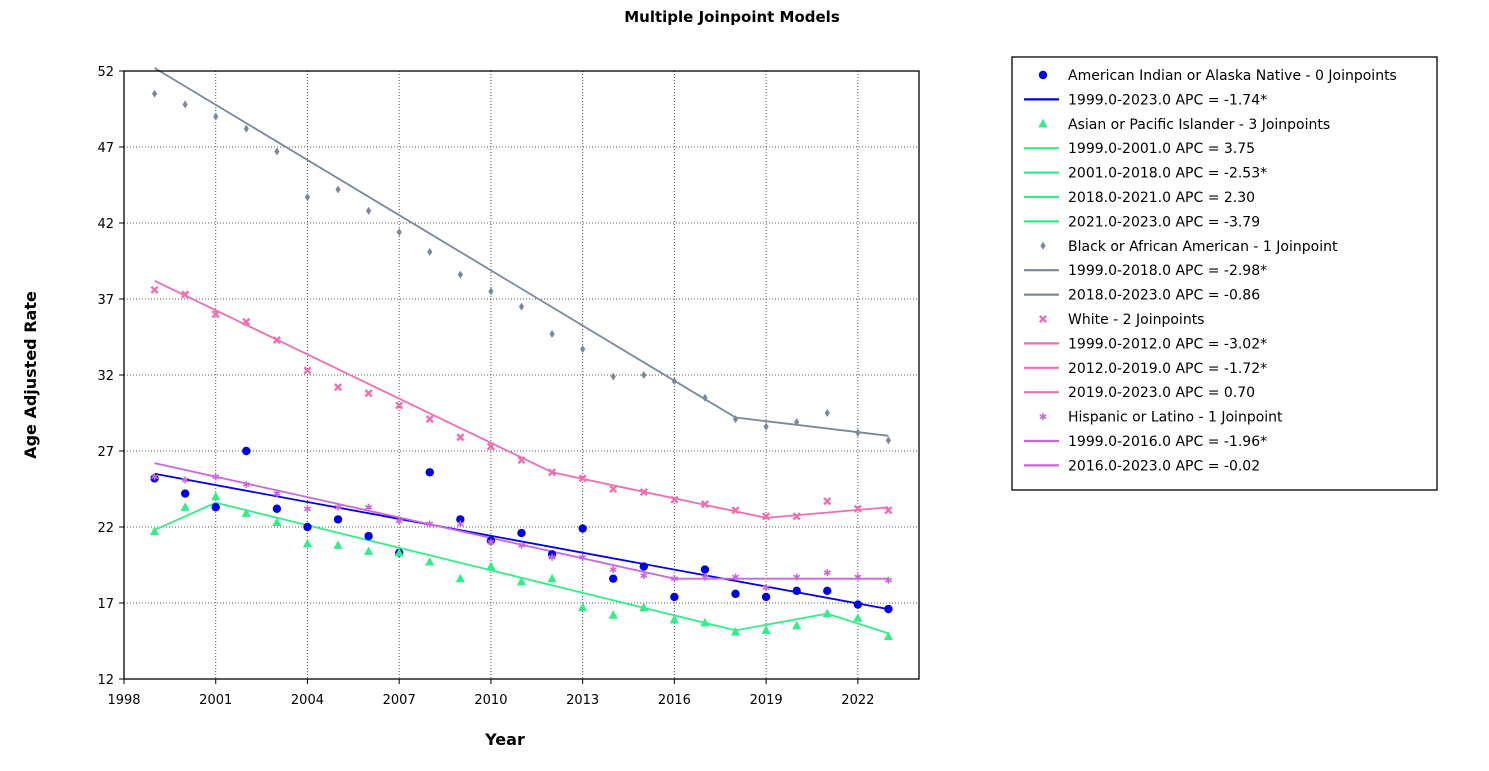 This screenshot has width=1489, height=771. I want to click on y-tick-label: 12, so click(105, 680).